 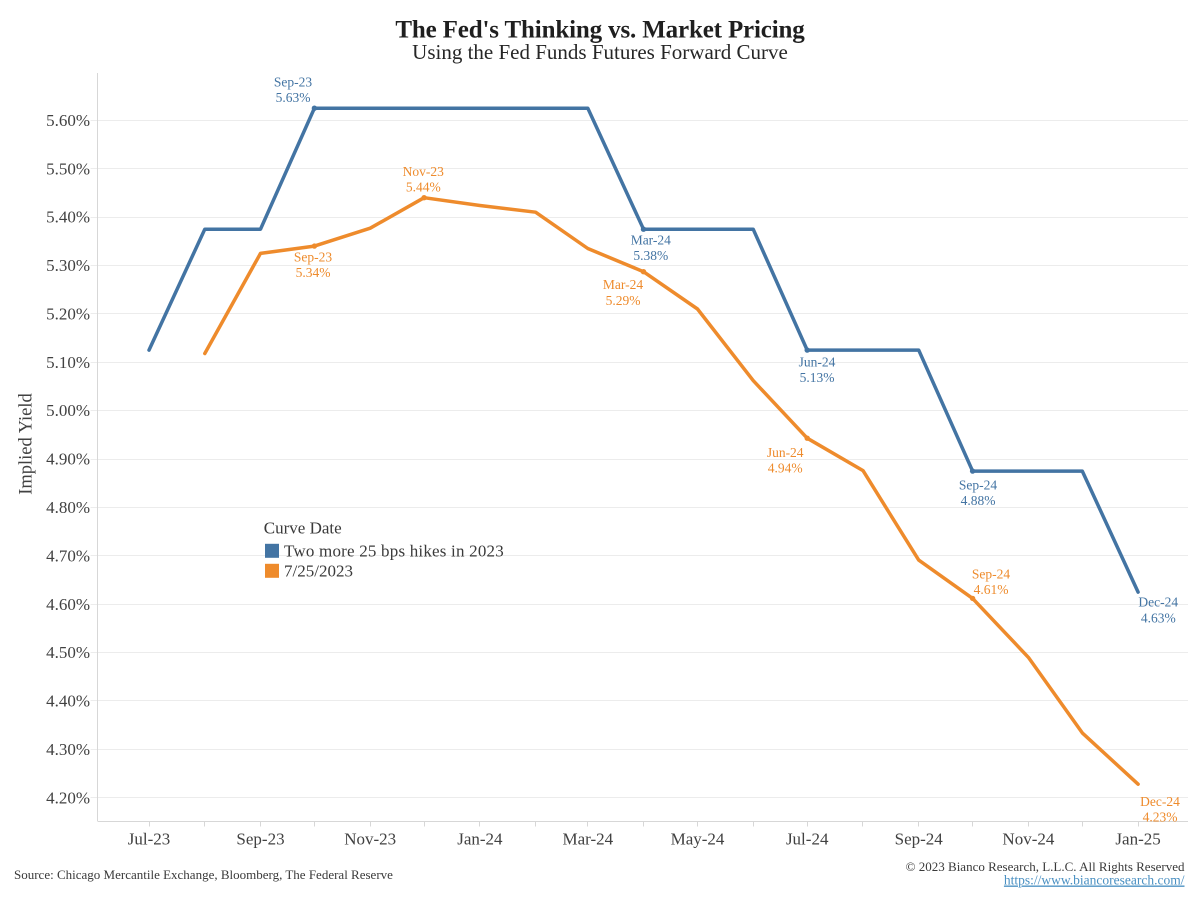 What do you see at coordinates (991, 589) in the screenshot?
I see `svg-text: 4.61%` at bounding box center [991, 589].